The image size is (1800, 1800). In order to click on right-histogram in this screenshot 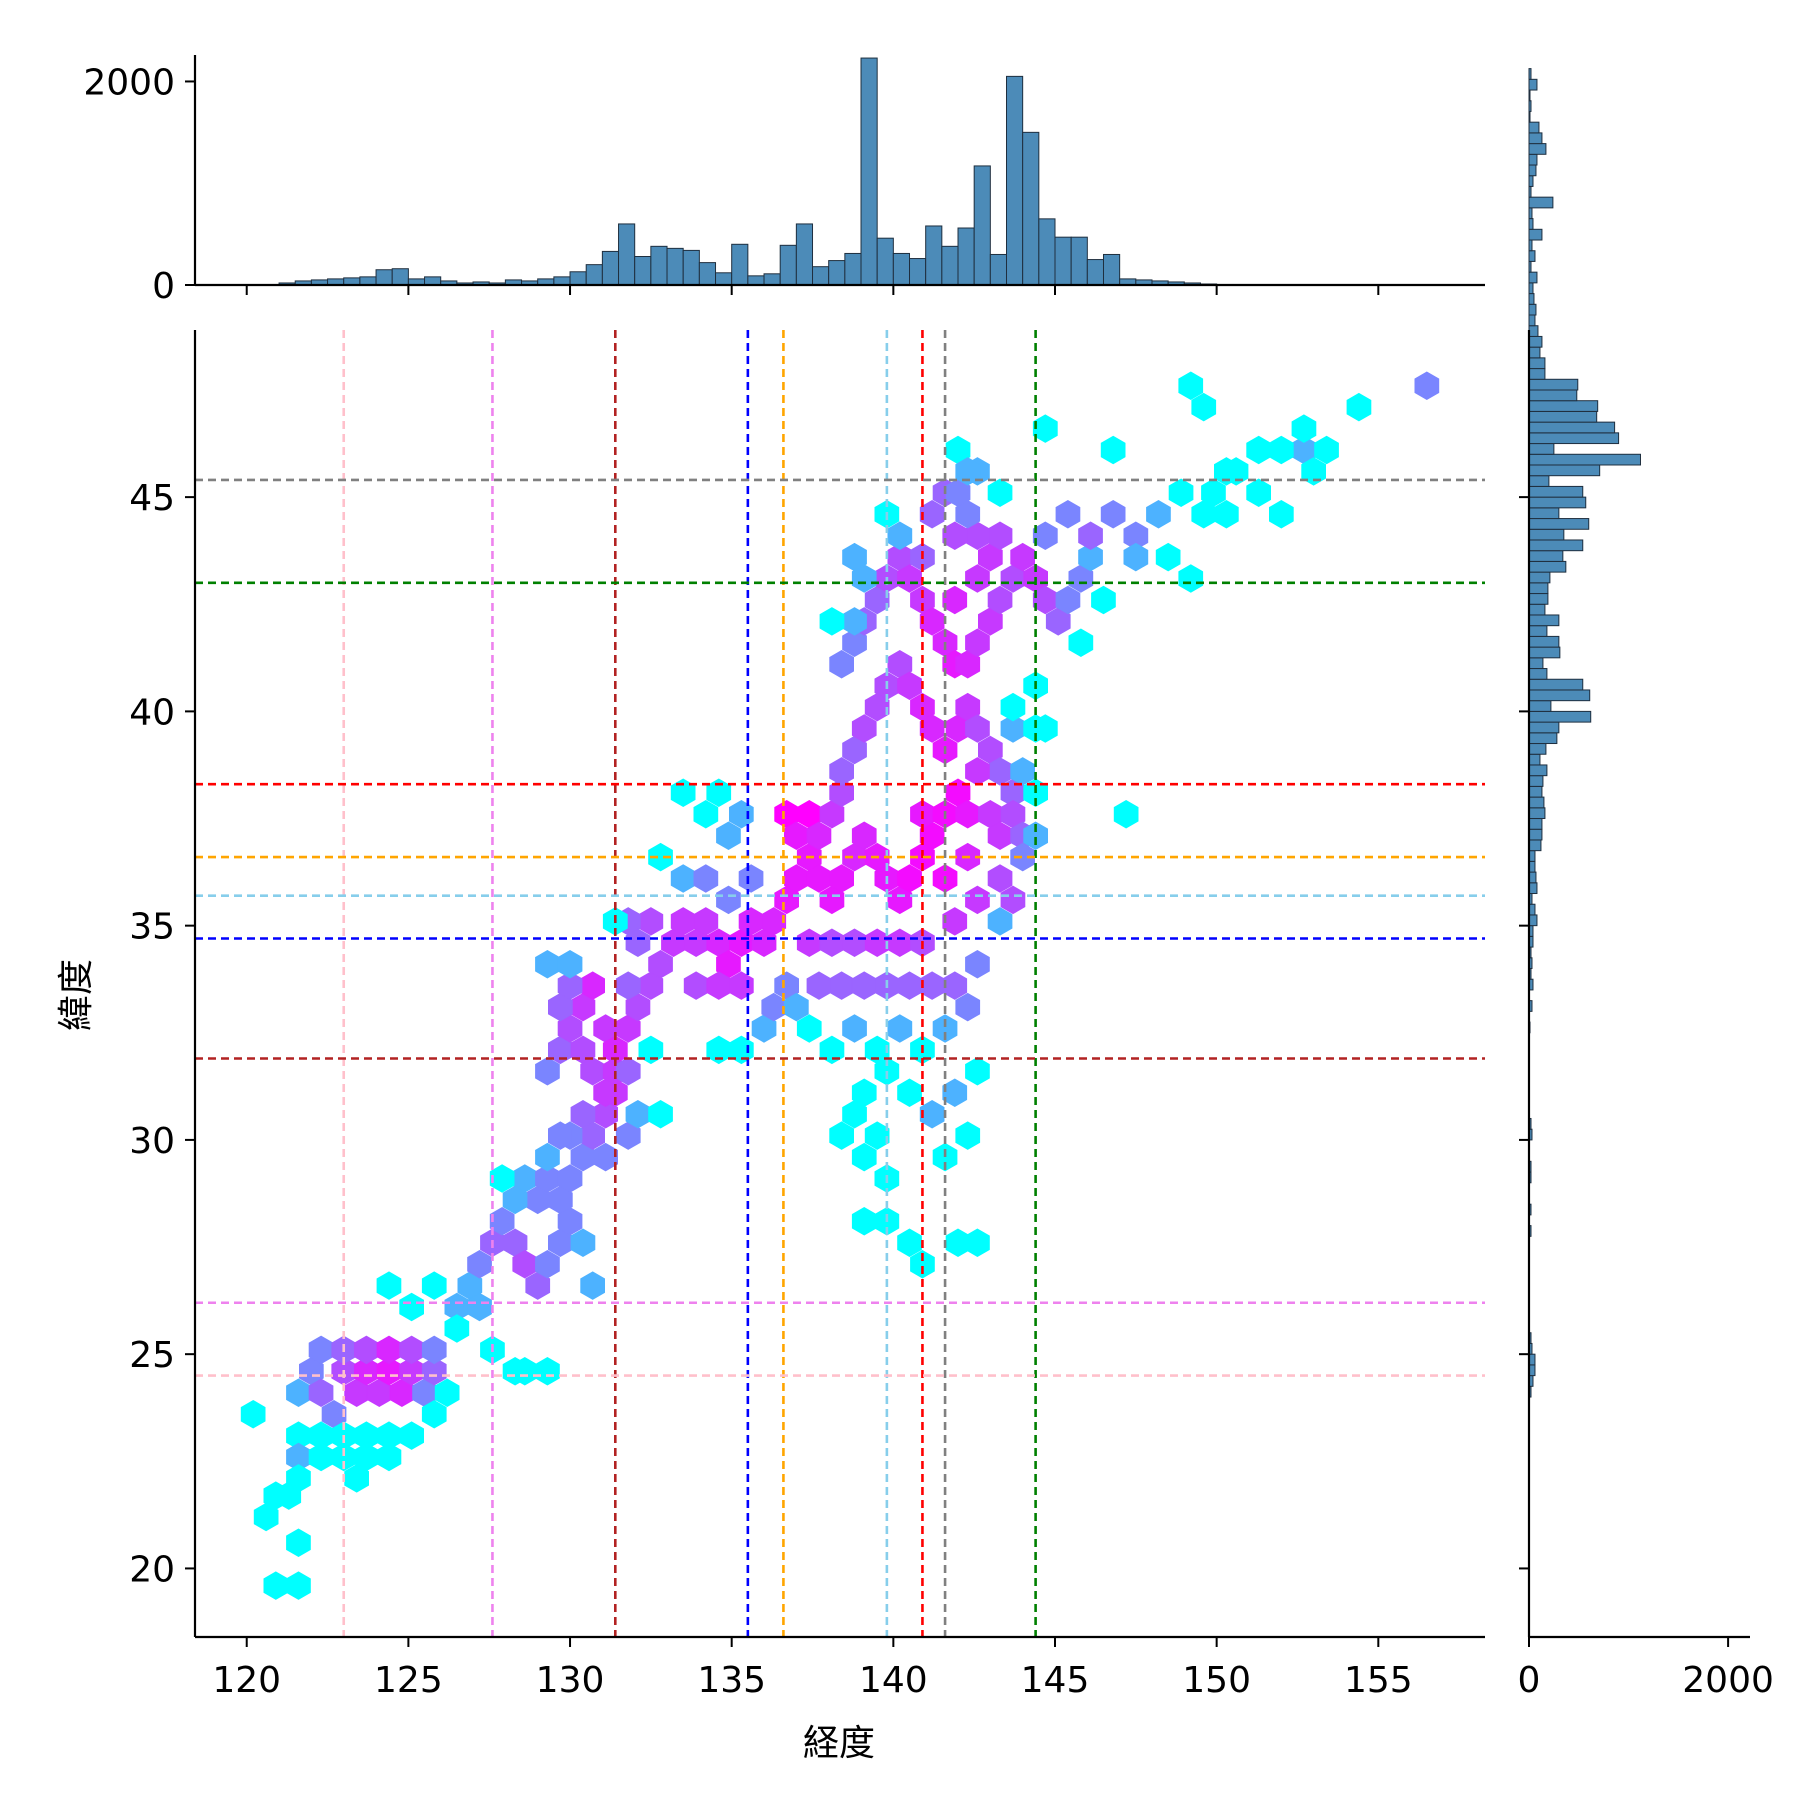, I will do `click(1584, 733)`.